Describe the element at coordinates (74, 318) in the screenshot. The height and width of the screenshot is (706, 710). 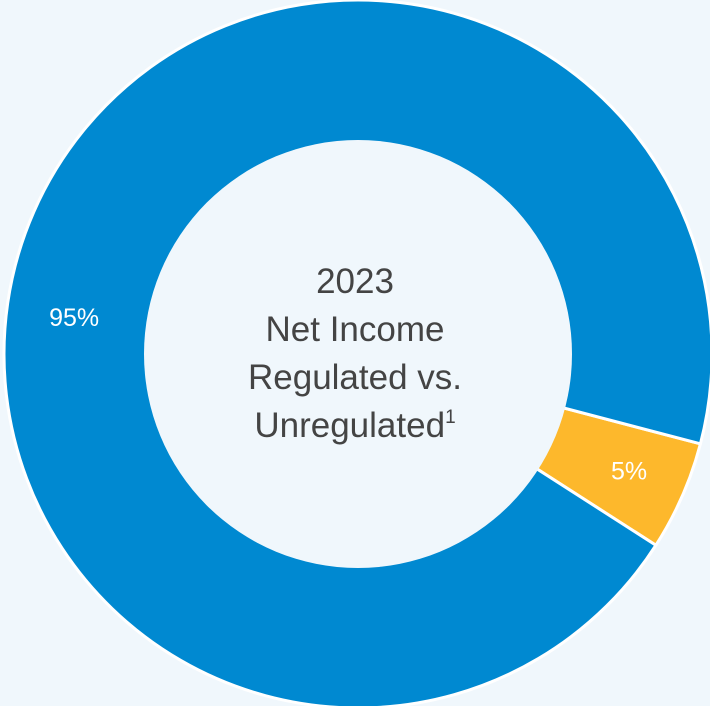
I see `slice-label-95-percent: 95%` at that location.